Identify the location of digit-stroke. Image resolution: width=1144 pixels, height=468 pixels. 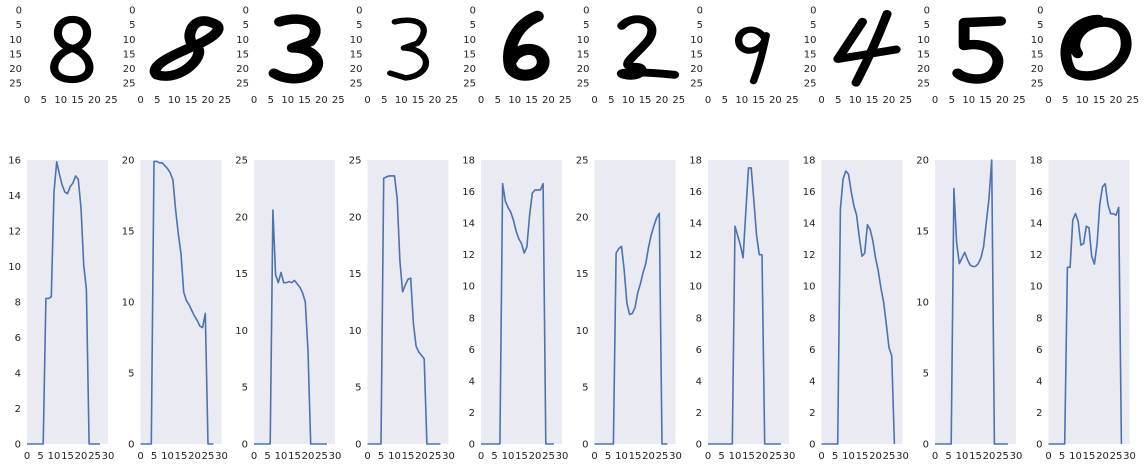
(867, 48).